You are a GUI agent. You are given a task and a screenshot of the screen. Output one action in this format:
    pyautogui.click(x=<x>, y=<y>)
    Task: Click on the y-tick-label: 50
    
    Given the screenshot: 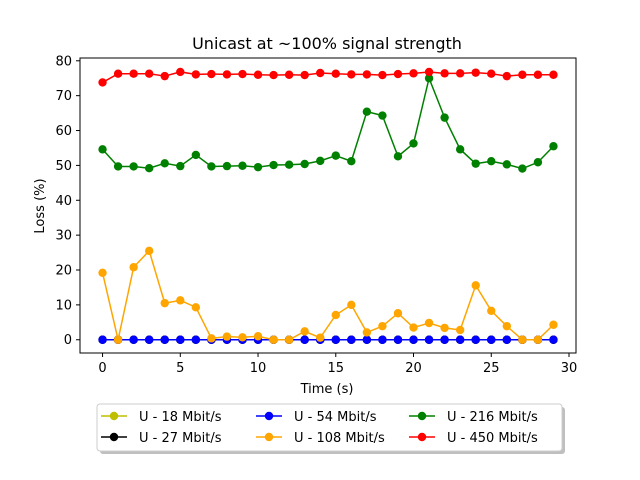 What is the action you would take?
    pyautogui.click(x=63, y=166)
    